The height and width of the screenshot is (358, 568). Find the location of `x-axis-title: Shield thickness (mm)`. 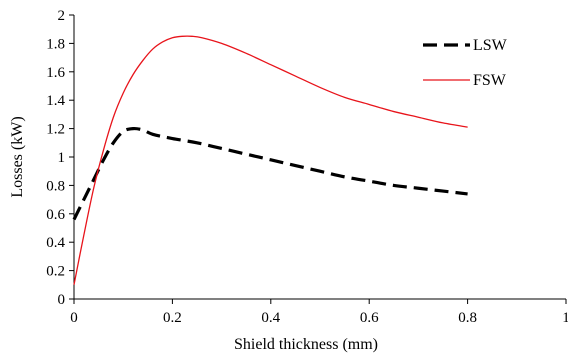

x-axis-title: Shield thickness (mm) is located at coordinates (306, 344).